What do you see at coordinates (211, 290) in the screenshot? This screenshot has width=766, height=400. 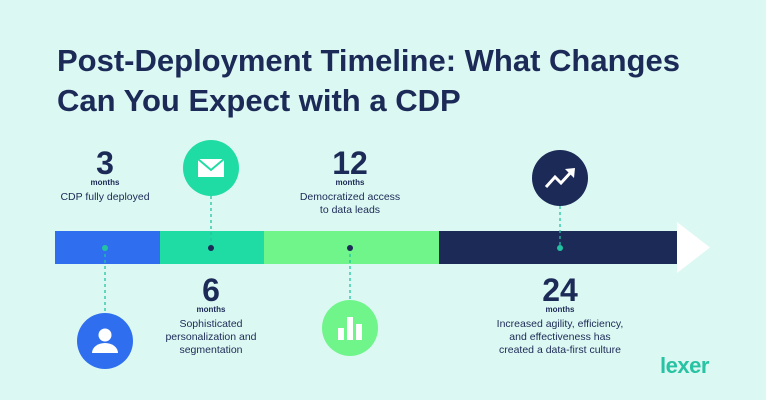 I see `milestone-number: 6` at bounding box center [211, 290].